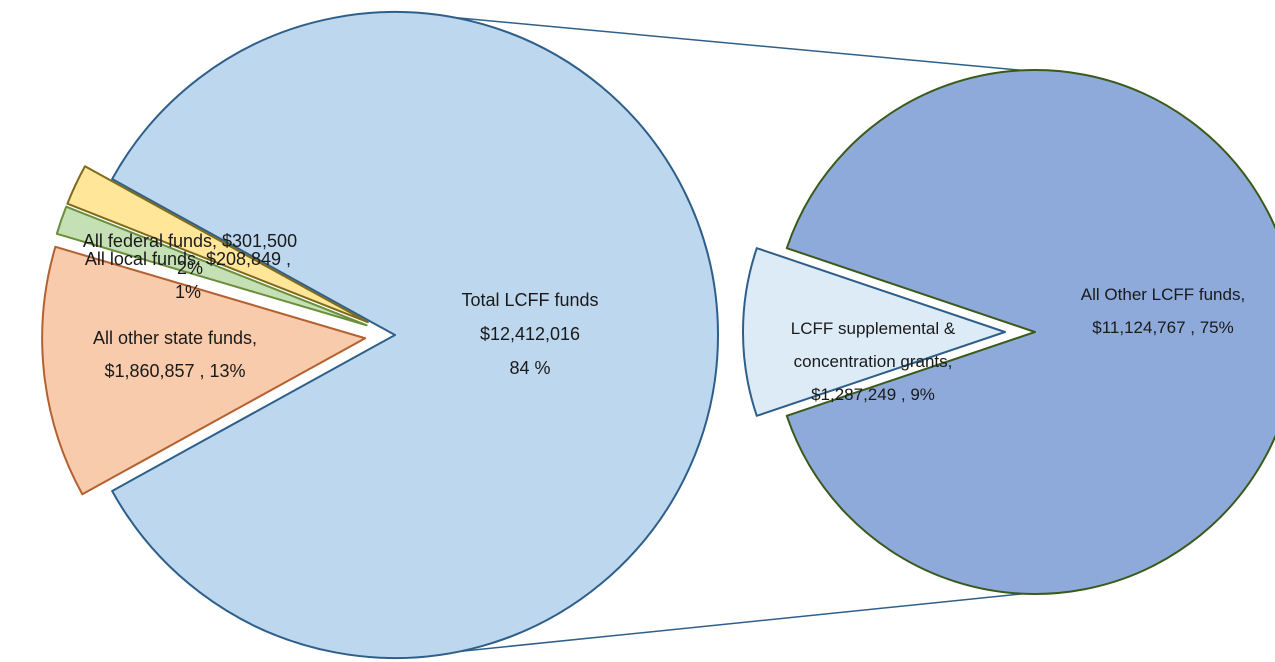 The width and height of the screenshot is (1275, 662). I want to click on primary-data-label: All federal funds, $301,500, so click(190, 241).